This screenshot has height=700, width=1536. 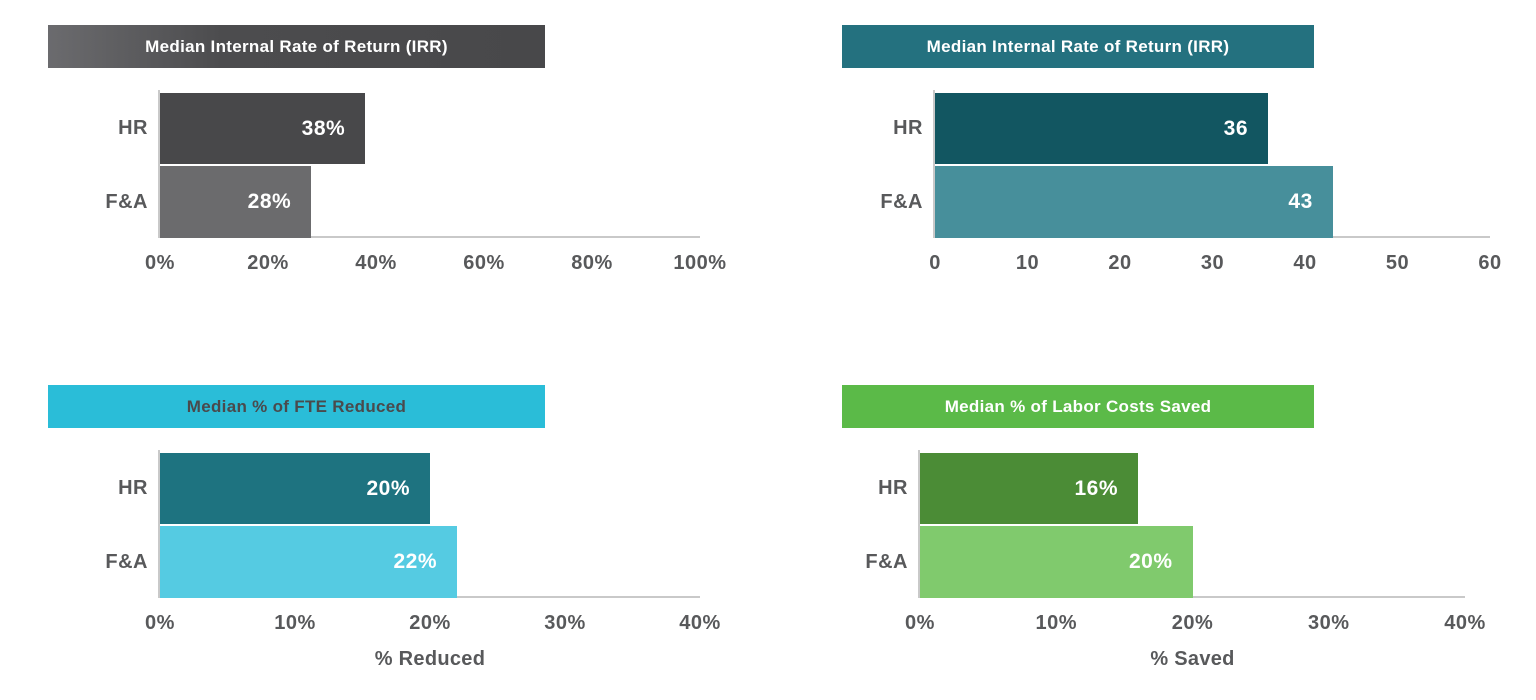 I want to click on x-tick-label: 50, so click(x=1397, y=263).